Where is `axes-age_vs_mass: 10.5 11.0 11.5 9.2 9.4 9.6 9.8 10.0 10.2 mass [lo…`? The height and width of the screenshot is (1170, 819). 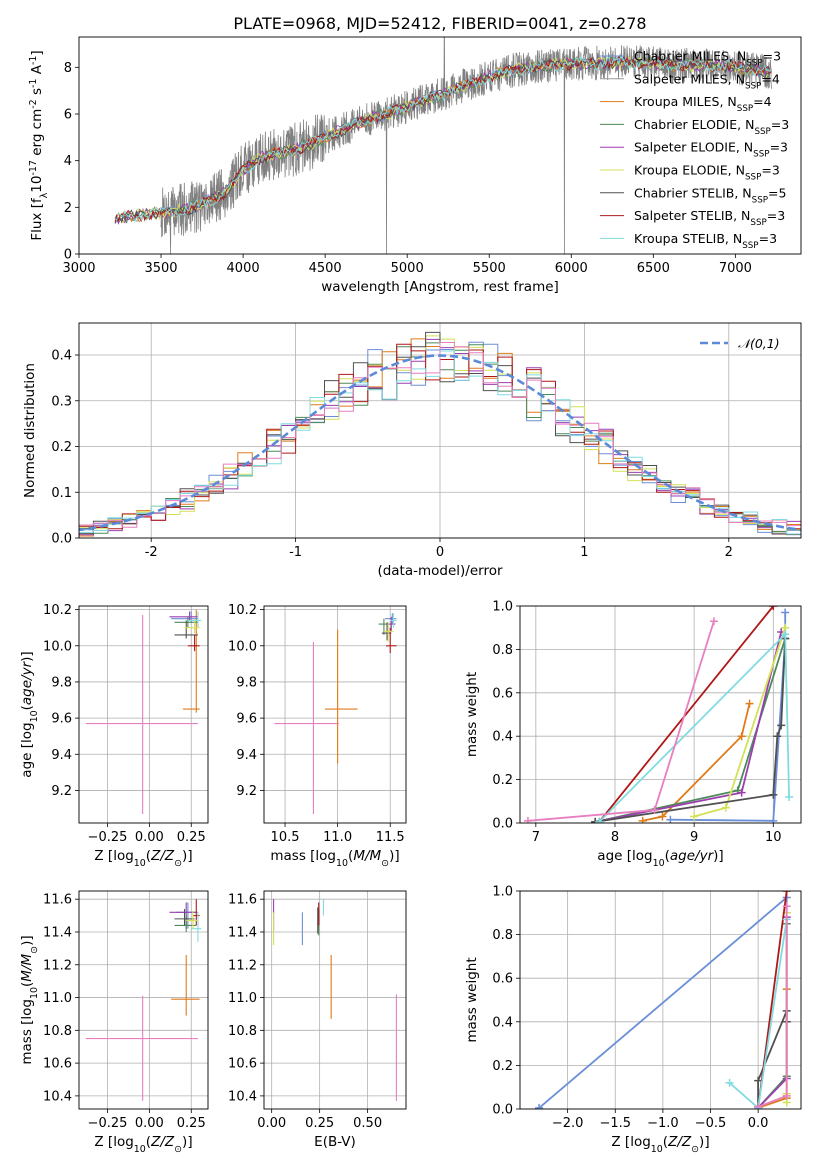 axes-age_vs_mass: 10.5 11.0 11.5 9.2 9.4 9.6 9.8 10.0 10.2 mass [lo… is located at coordinates (317, 736).